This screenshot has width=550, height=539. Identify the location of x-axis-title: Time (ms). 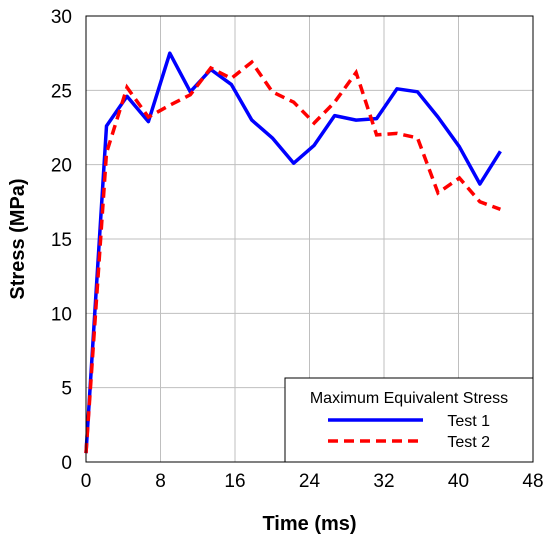
(309, 524).